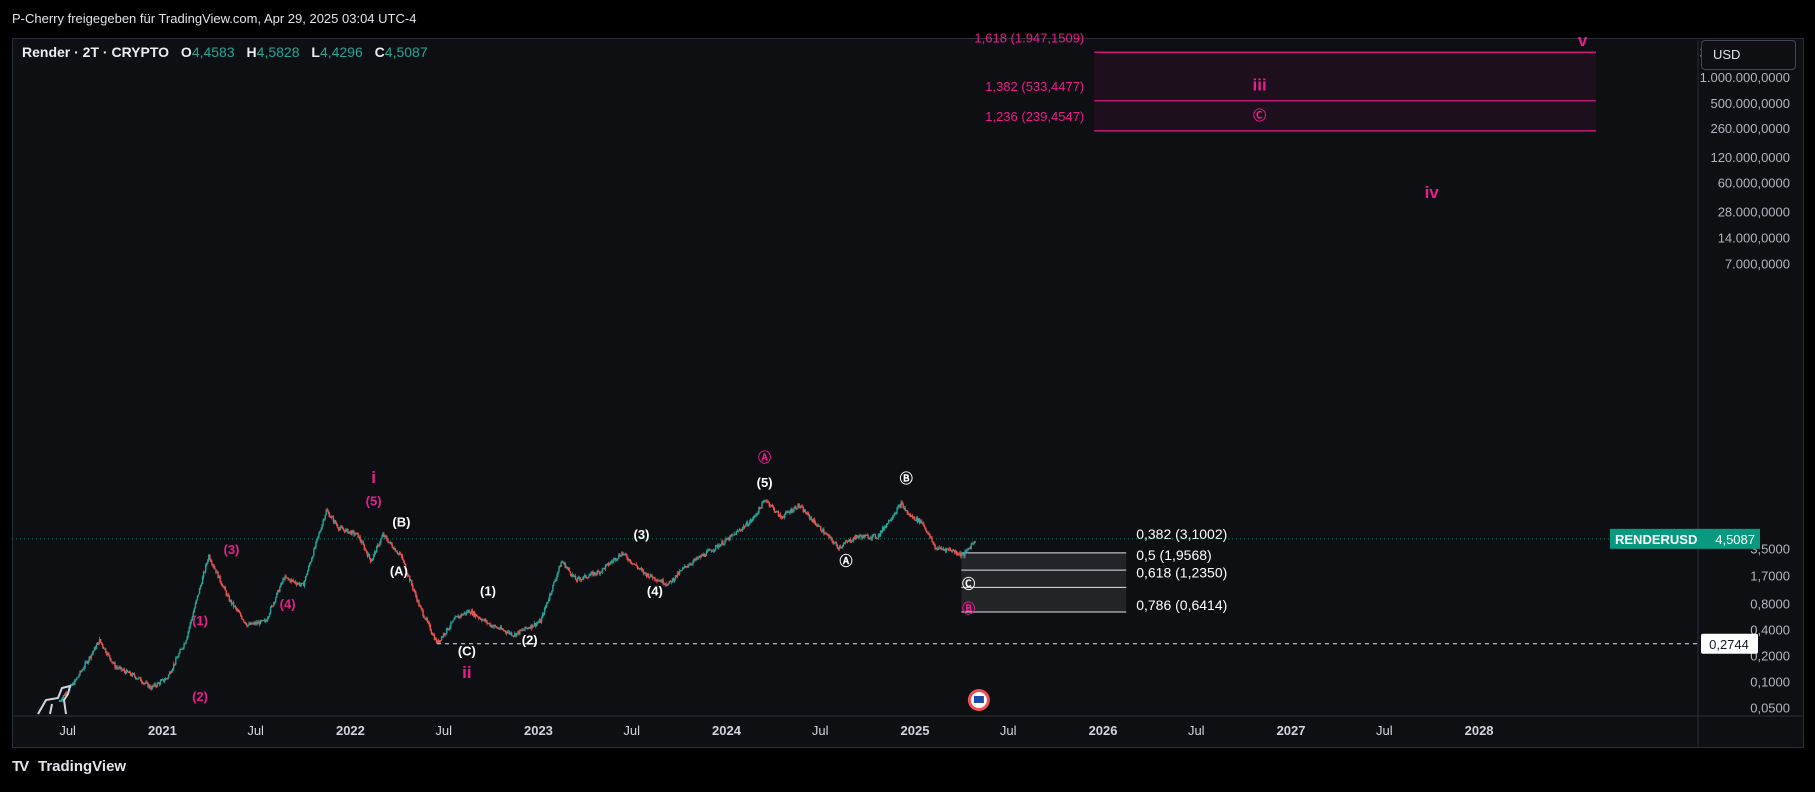 The height and width of the screenshot is (792, 1815). I want to click on price-axis-label: 1,7000, so click(1770, 575).